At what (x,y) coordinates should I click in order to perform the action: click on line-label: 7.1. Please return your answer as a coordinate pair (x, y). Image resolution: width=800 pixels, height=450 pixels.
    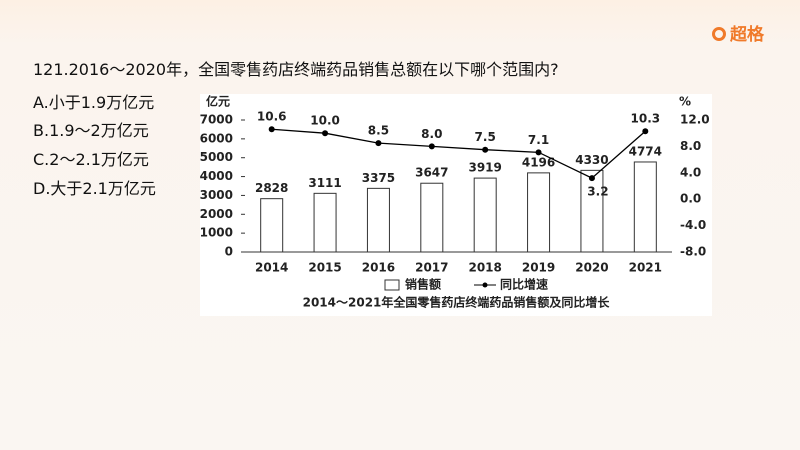
    Looking at the image, I should click on (538, 140).